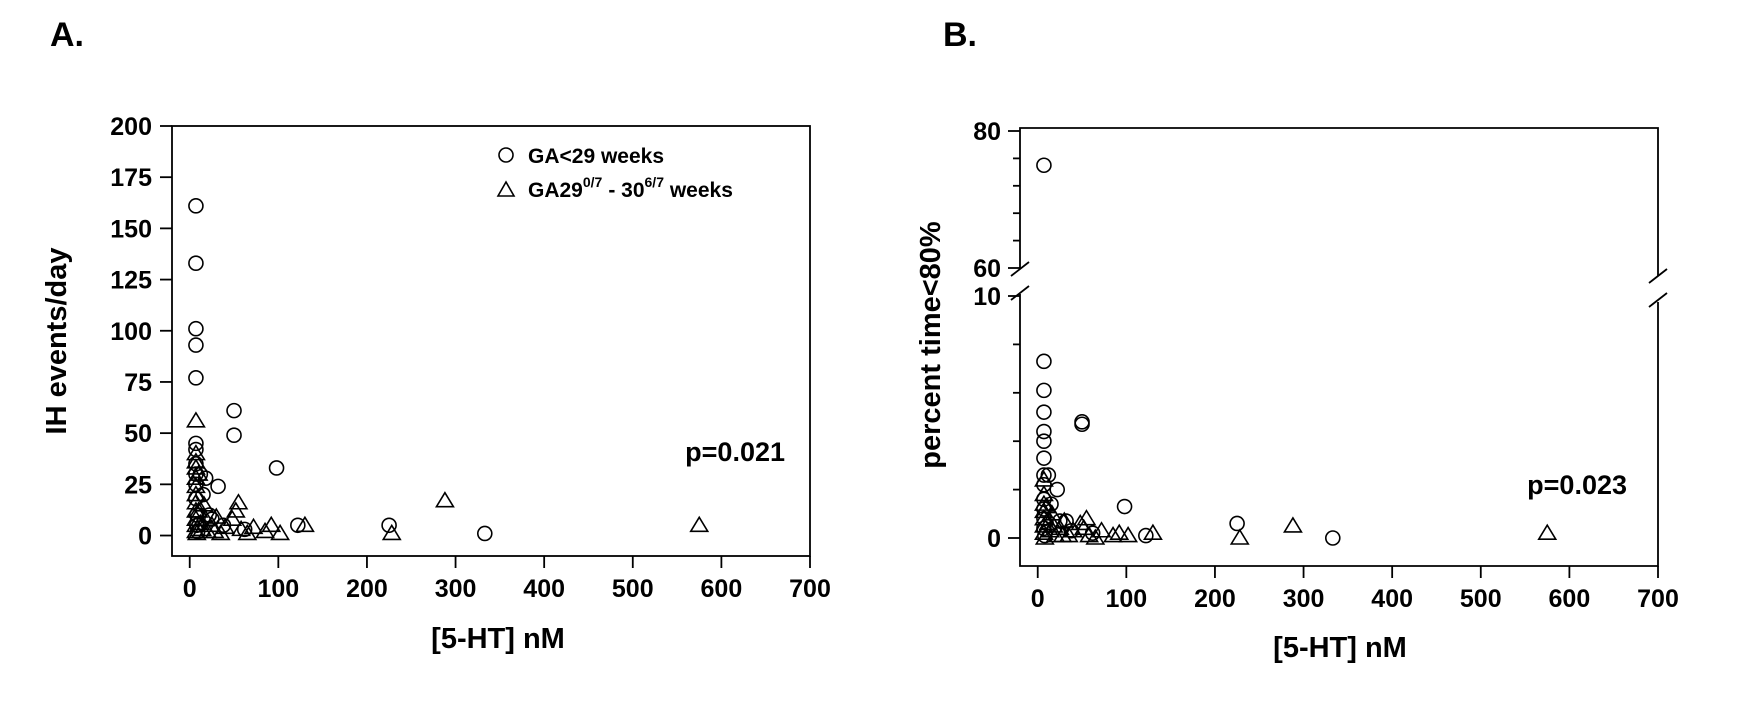  What do you see at coordinates (278, 589) in the screenshot?
I see `panel-a-x-tick-label: 100` at bounding box center [278, 589].